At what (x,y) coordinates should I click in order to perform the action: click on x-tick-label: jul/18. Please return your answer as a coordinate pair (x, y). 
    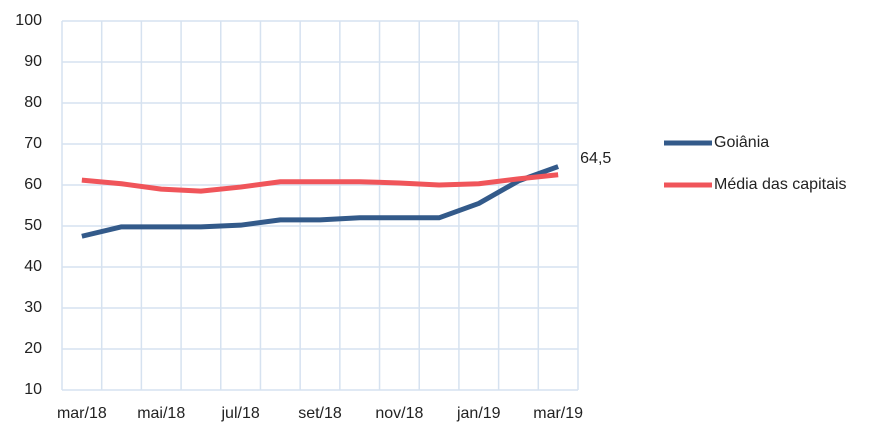
    Looking at the image, I should click on (239, 413).